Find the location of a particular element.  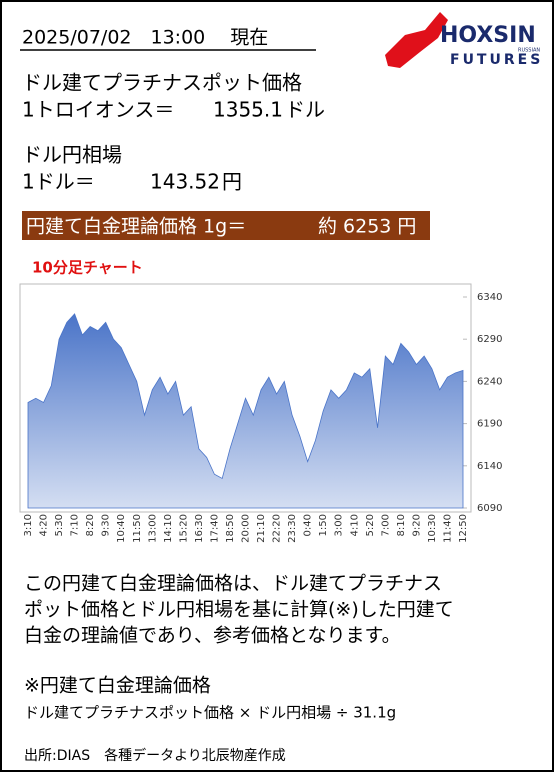

note-line: ポット価格とドル円相場を基に計算(※)した円建て is located at coordinates (239, 610).